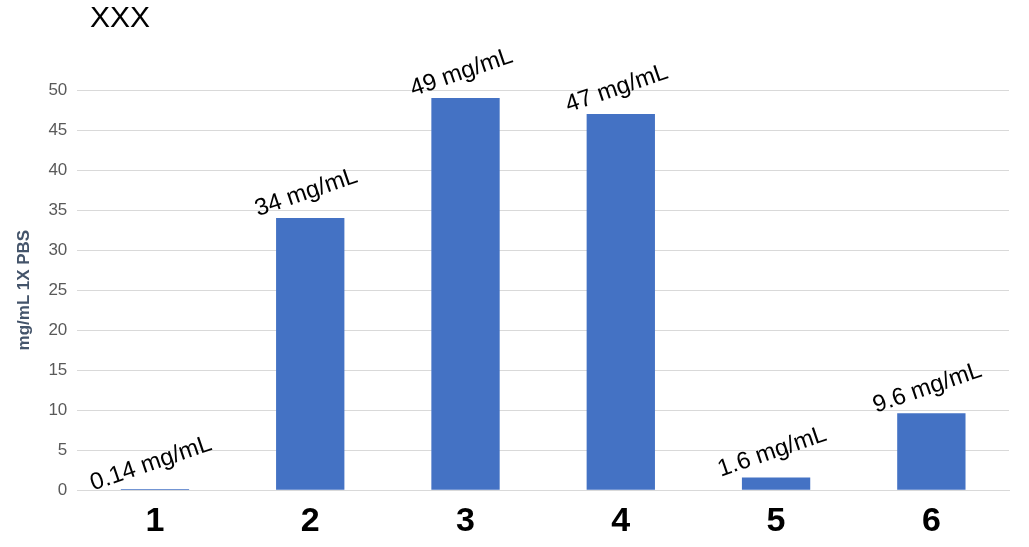  Describe the element at coordinates (58, 409) in the screenshot. I see `y-tick-label: 10` at that location.